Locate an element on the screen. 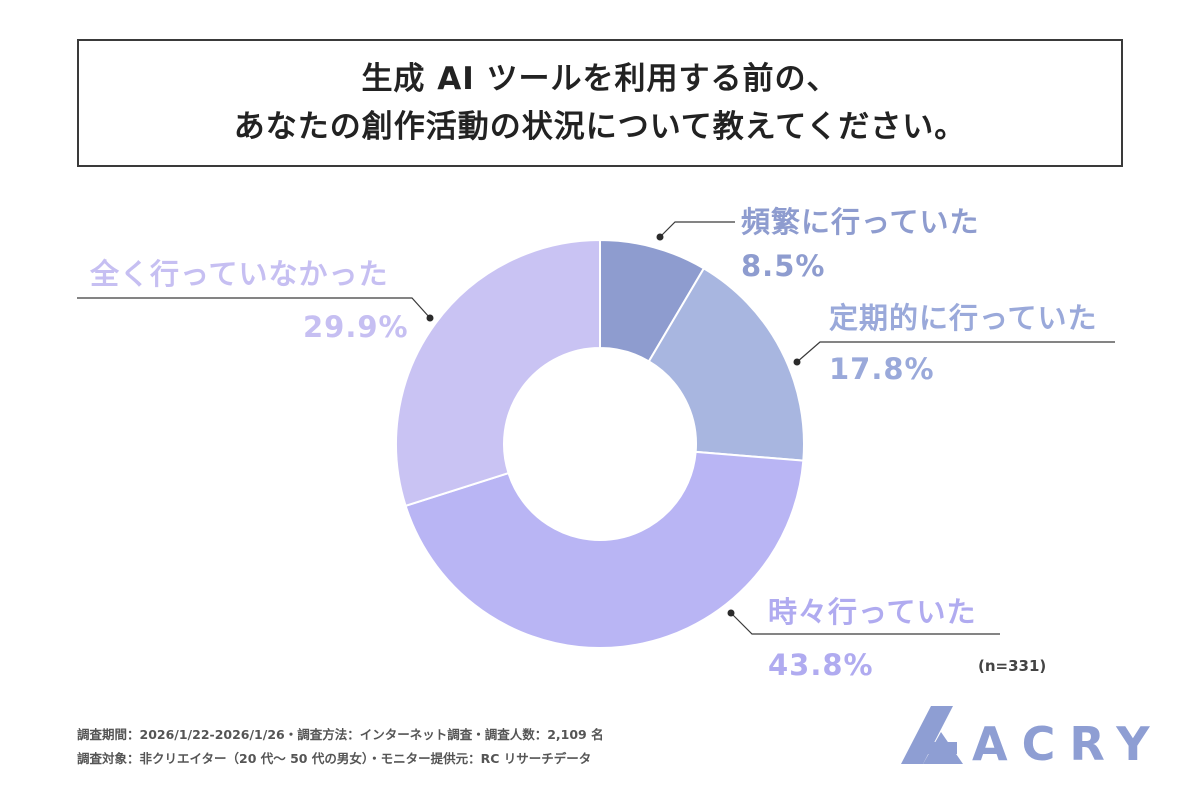 The height and width of the screenshot is (800, 1200). acry-logo-mark is located at coordinates (932, 735).